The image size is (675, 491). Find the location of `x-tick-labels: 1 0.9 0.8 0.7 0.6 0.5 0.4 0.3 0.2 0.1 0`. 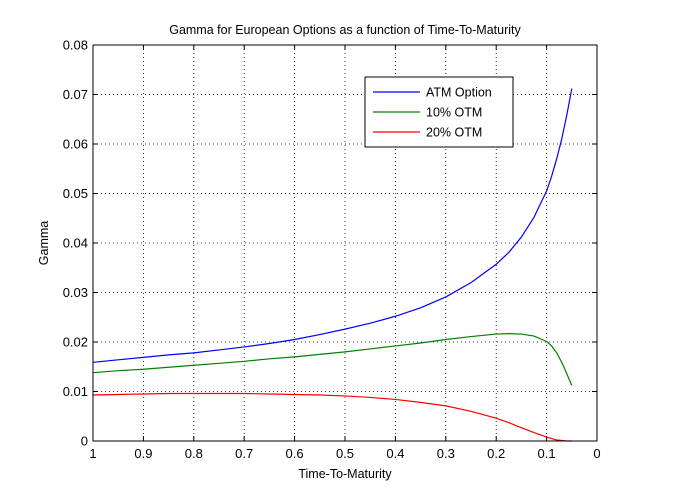

x-tick-labels: 1 0.9 0.8 0.7 0.6 0.5 0.4 0.3 0.2 0.1 0 is located at coordinates (344, 453).